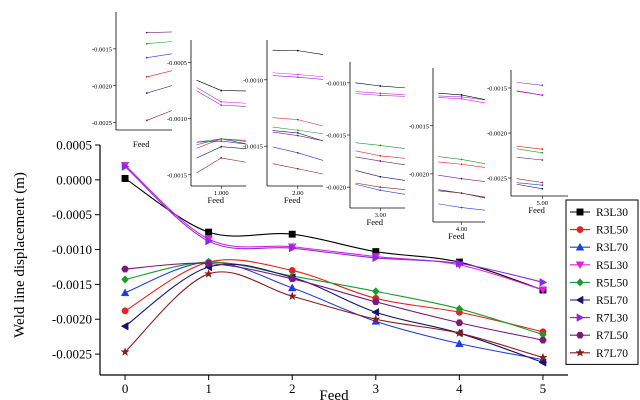  Describe the element at coordinates (612, 266) in the screenshot. I see `legend-label: R5L30` at that location.